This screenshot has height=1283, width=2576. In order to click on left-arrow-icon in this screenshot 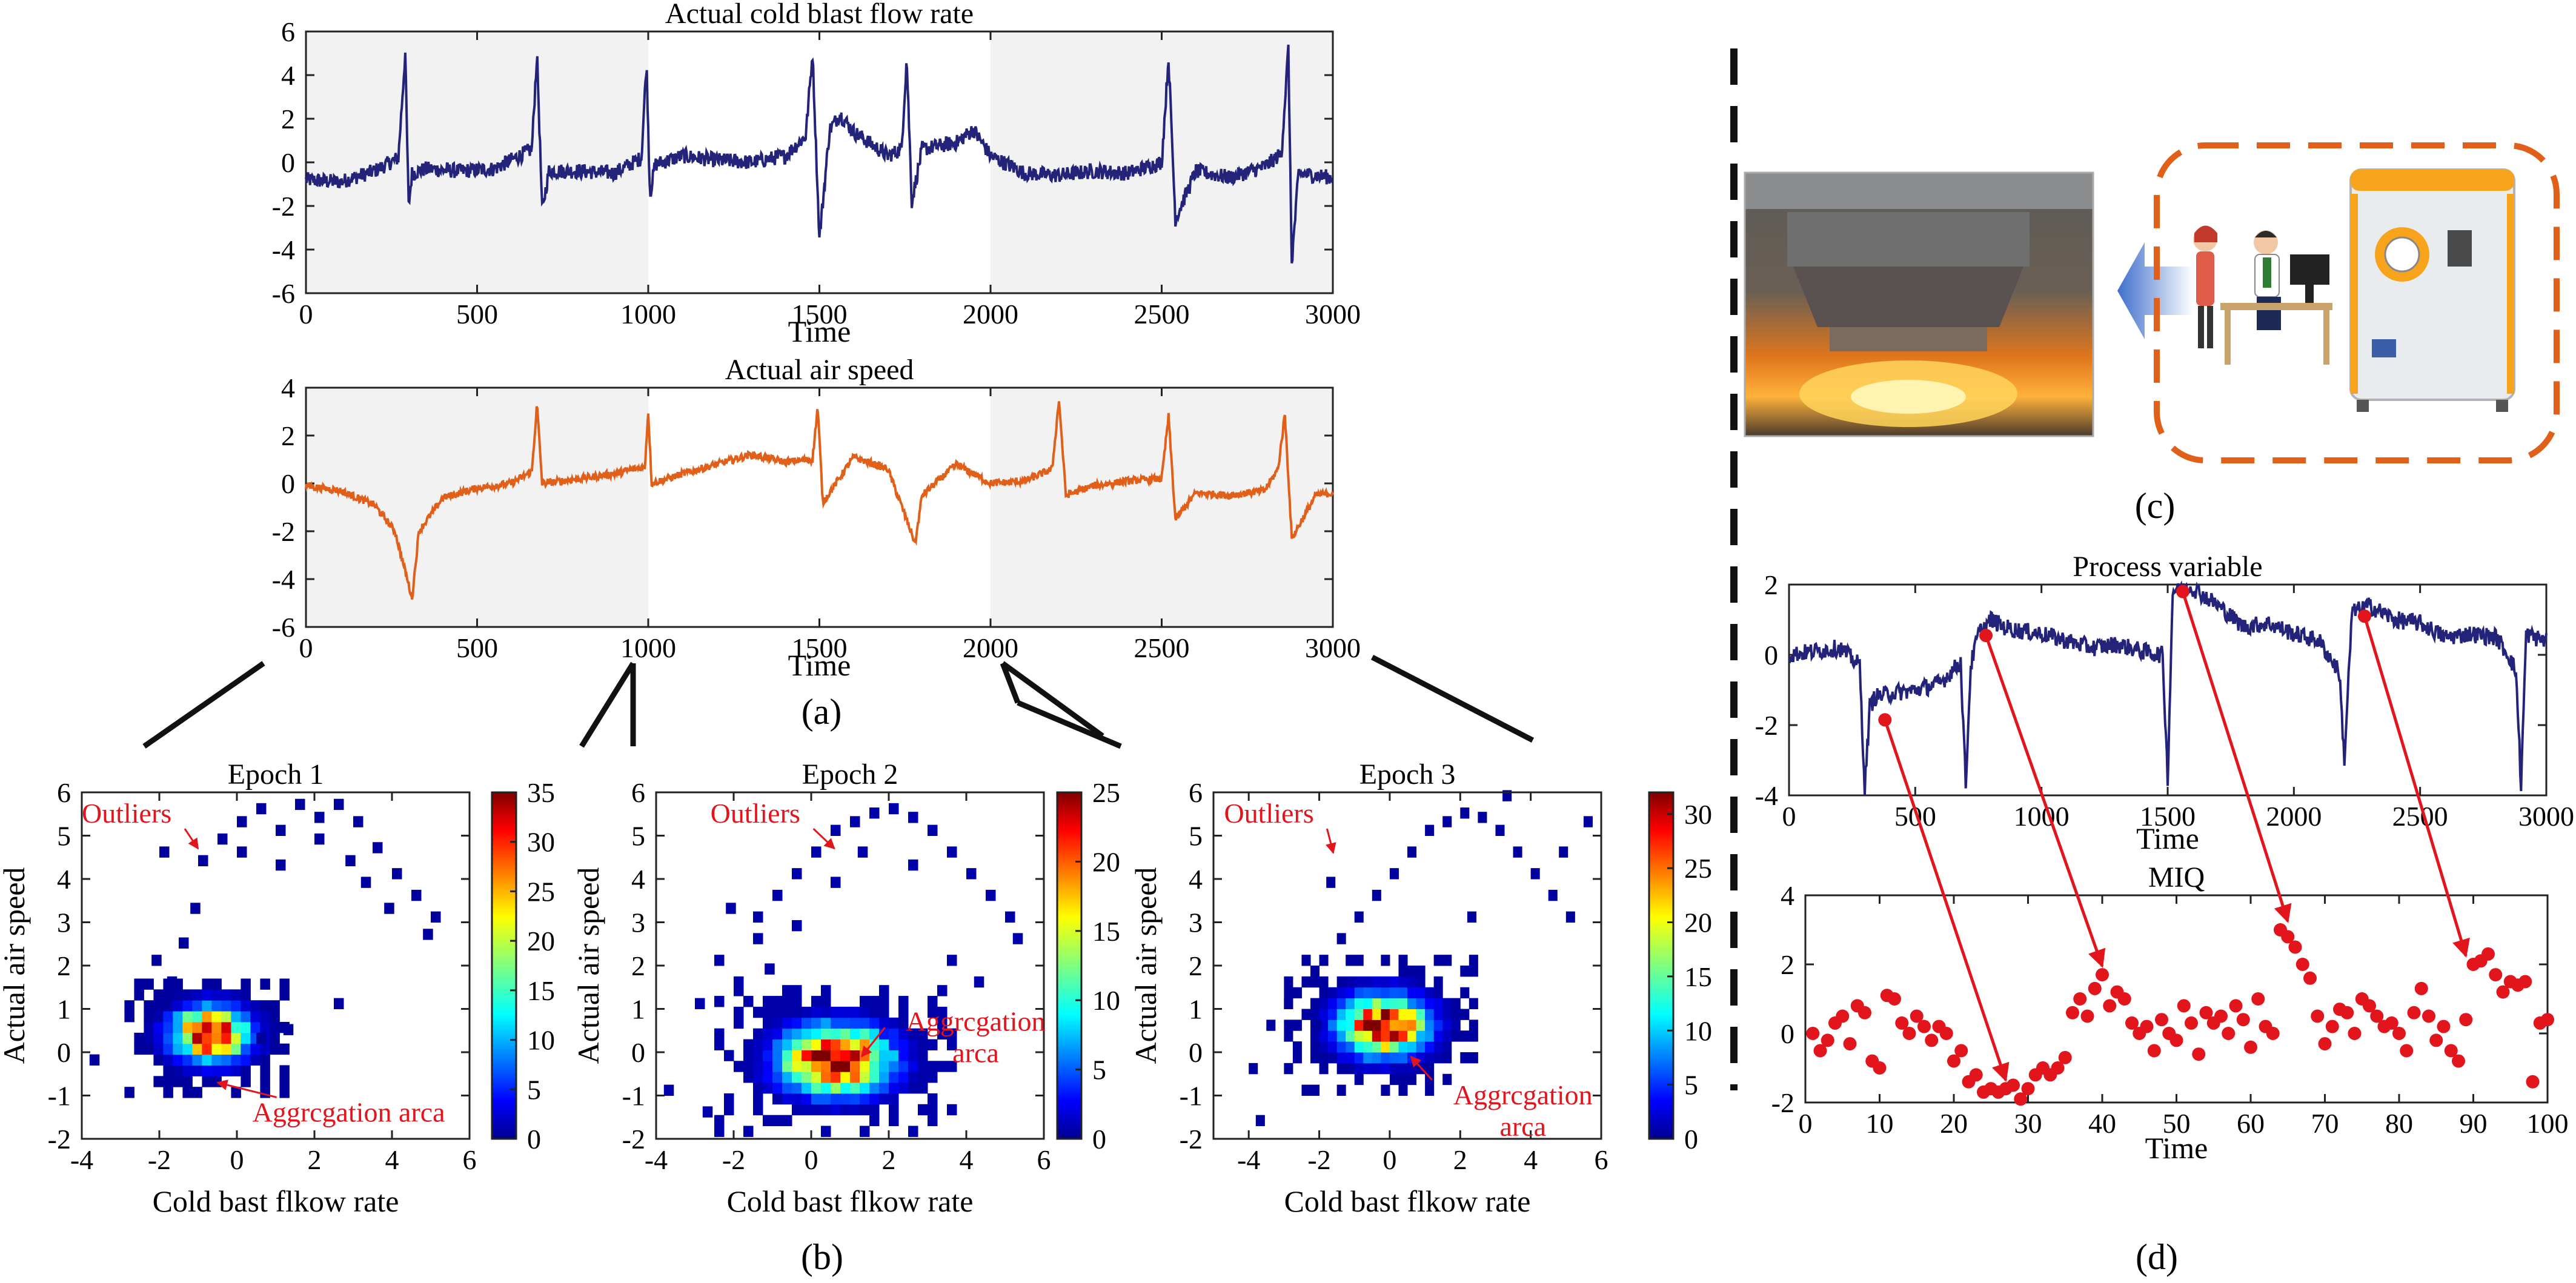, I will do `click(2155, 290)`.